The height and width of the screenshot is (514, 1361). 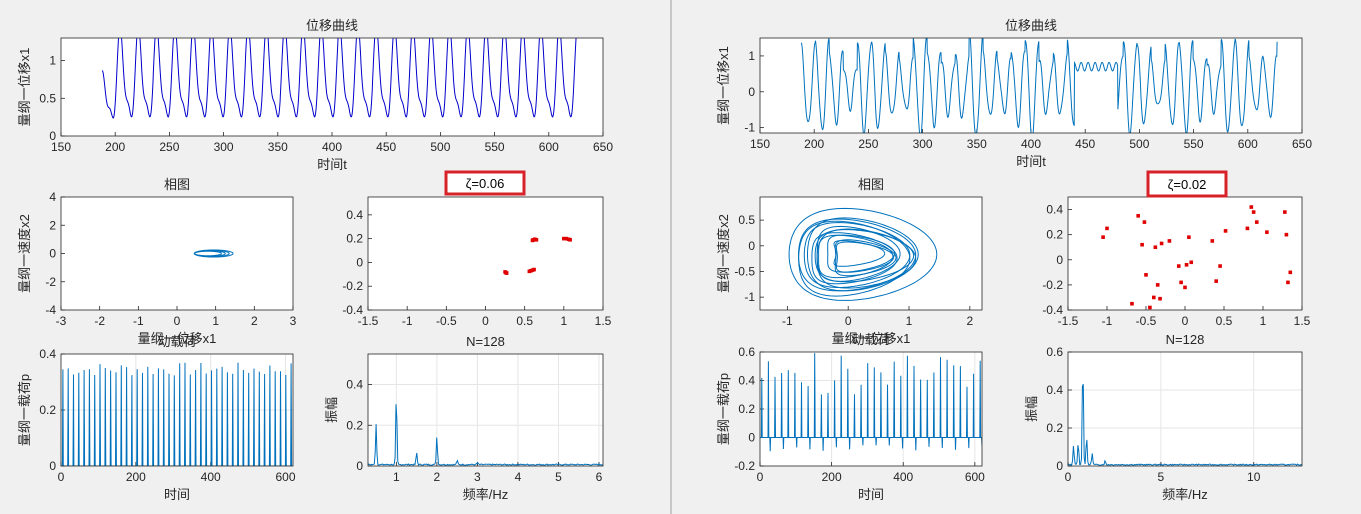 I want to click on x-tick-label: 1.5, so click(x=603, y=321).